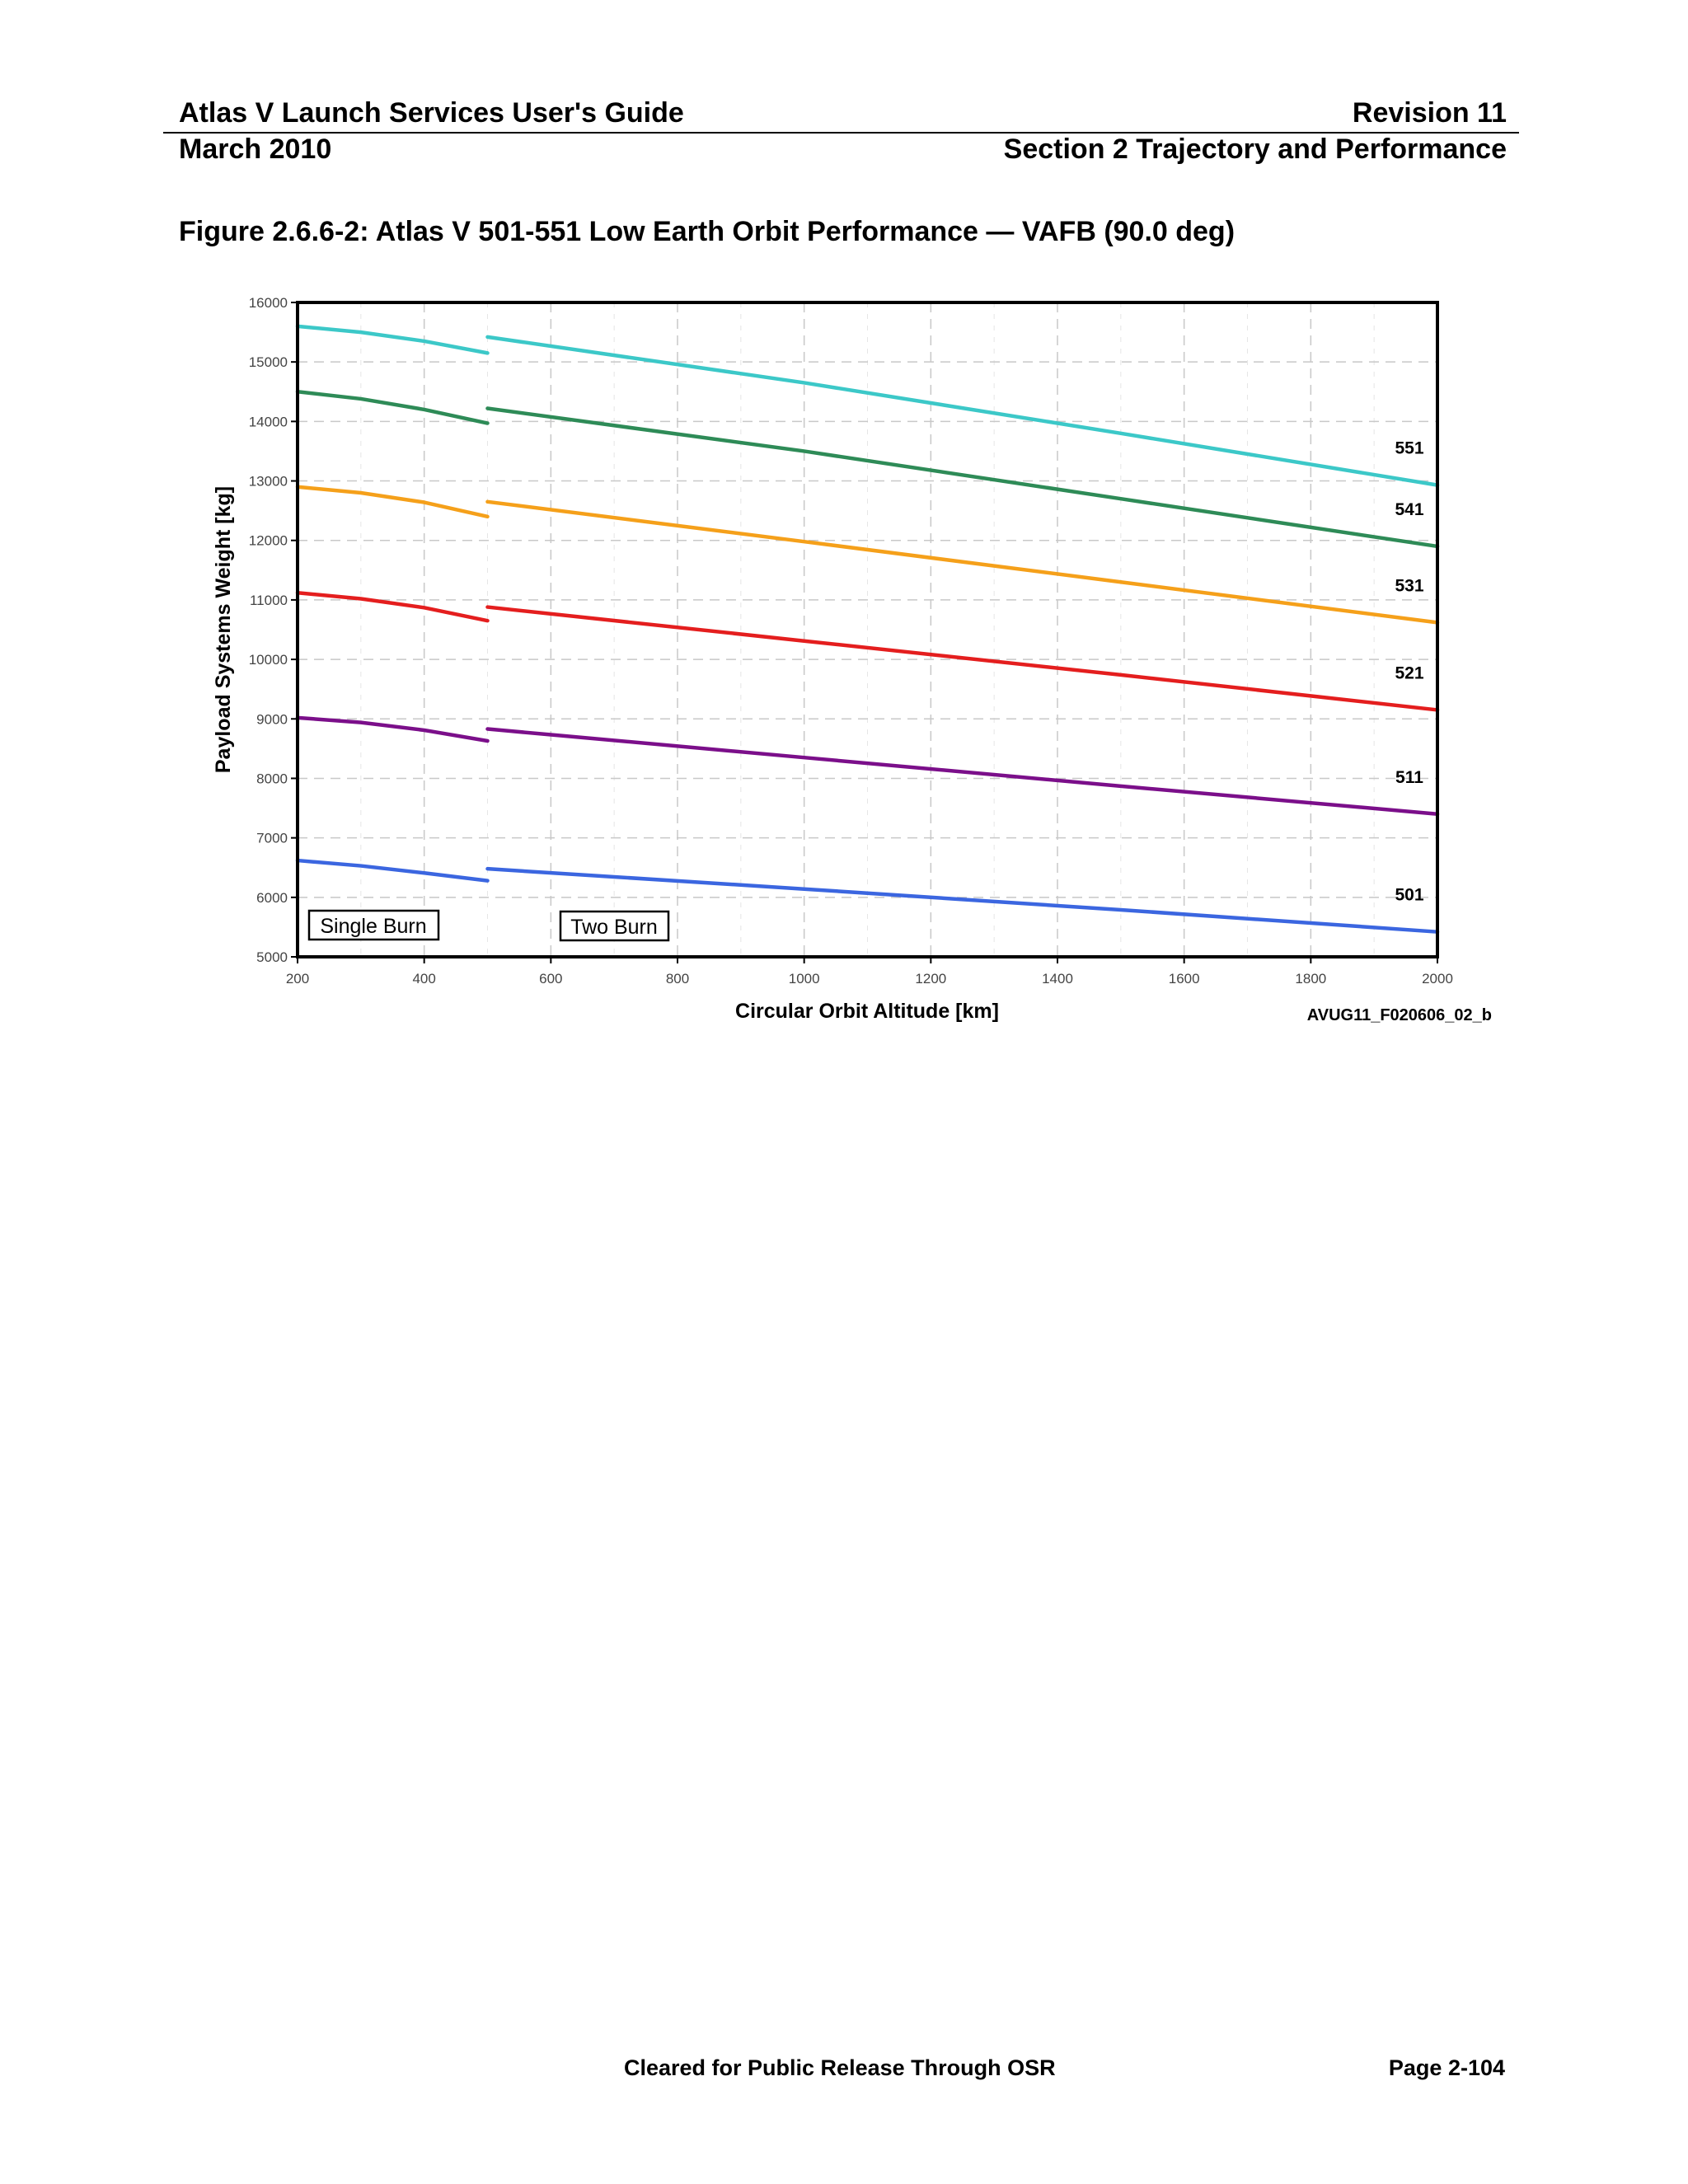 Image resolution: width=1688 pixels, height=2184 pixels. I want to click on document-date: March 2010, so click(255, 149).